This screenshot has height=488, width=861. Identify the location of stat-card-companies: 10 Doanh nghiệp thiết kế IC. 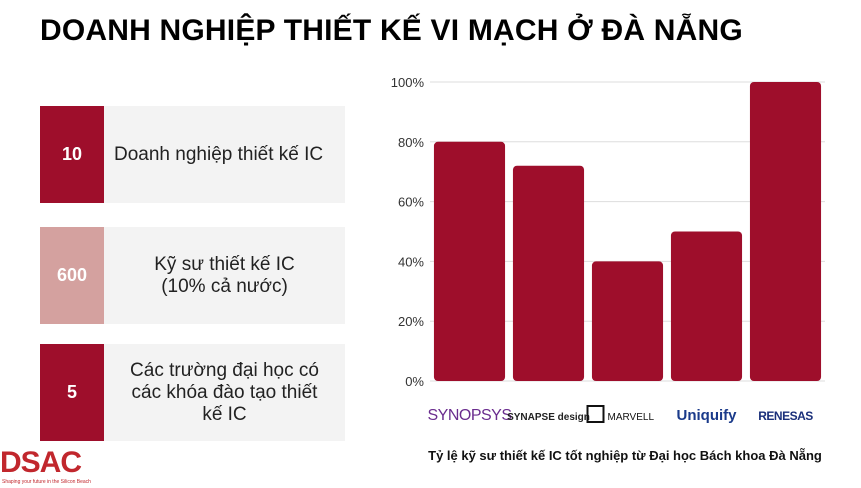
(192, 154).